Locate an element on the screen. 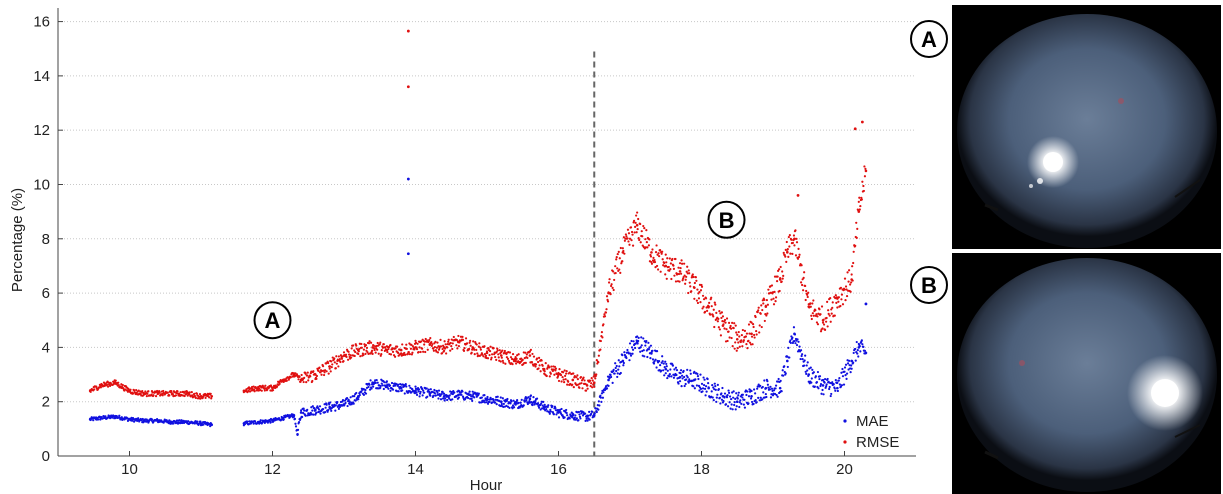  outlier-point is located at coordinates (862, 122).